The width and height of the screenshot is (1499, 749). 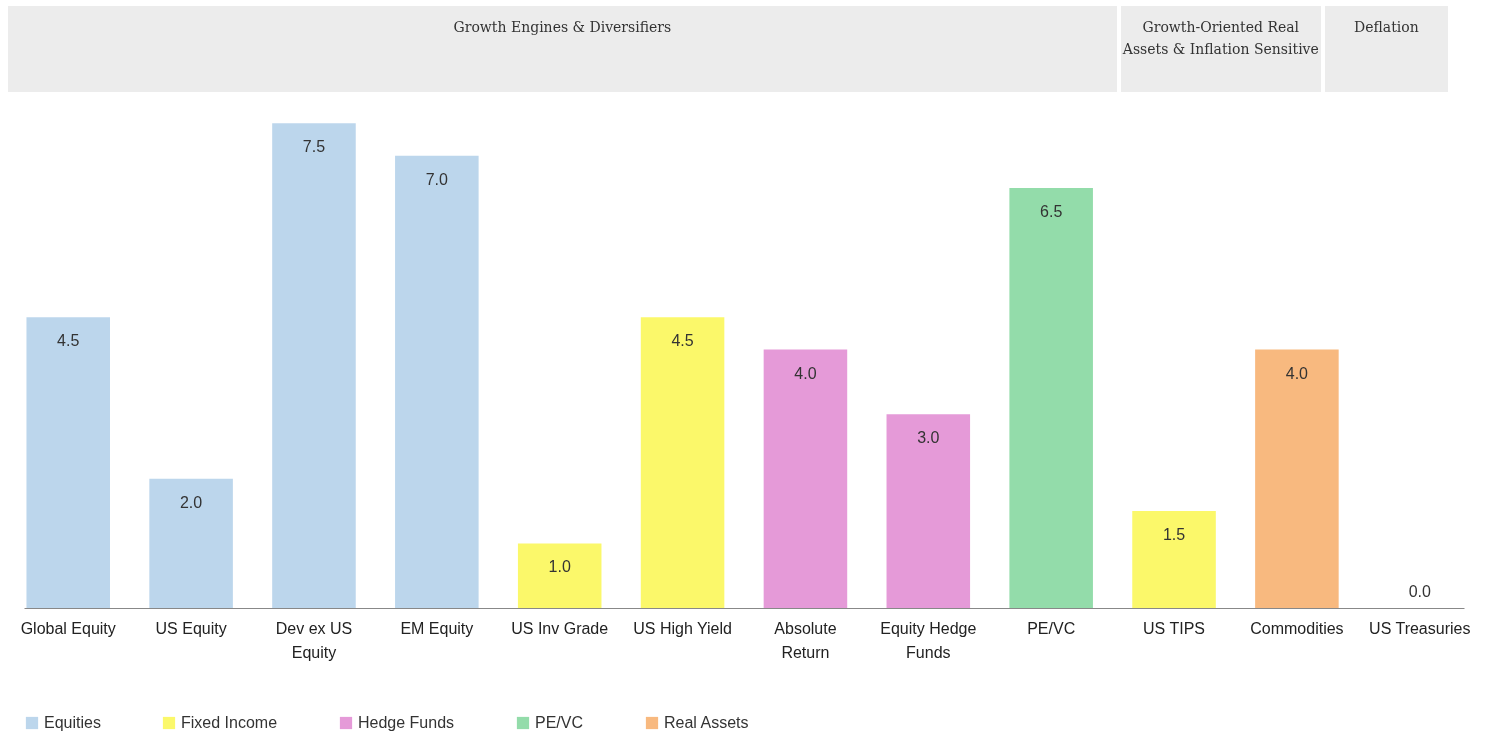 What do you see at coordinates (72, 722) in the screenshot?
I see `legend-label: Equities` at bounding box center [72, 722].